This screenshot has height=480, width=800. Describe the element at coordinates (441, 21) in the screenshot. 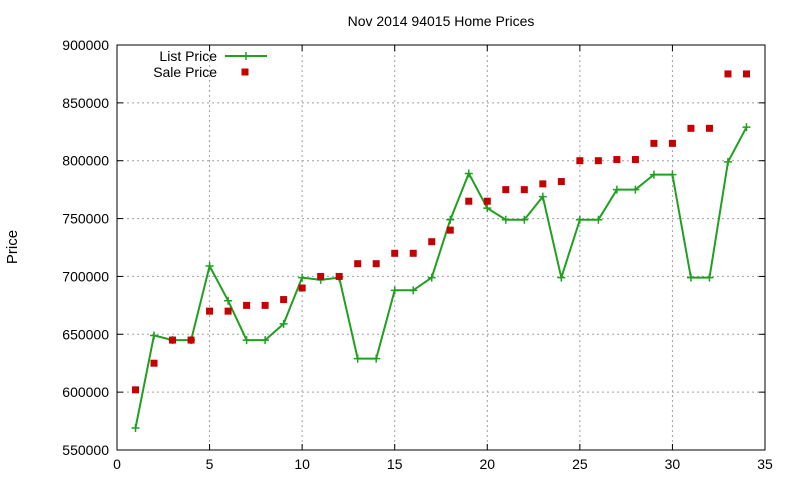

I see `chart-title: Nov 2014 94015 Home Prices` at that location.